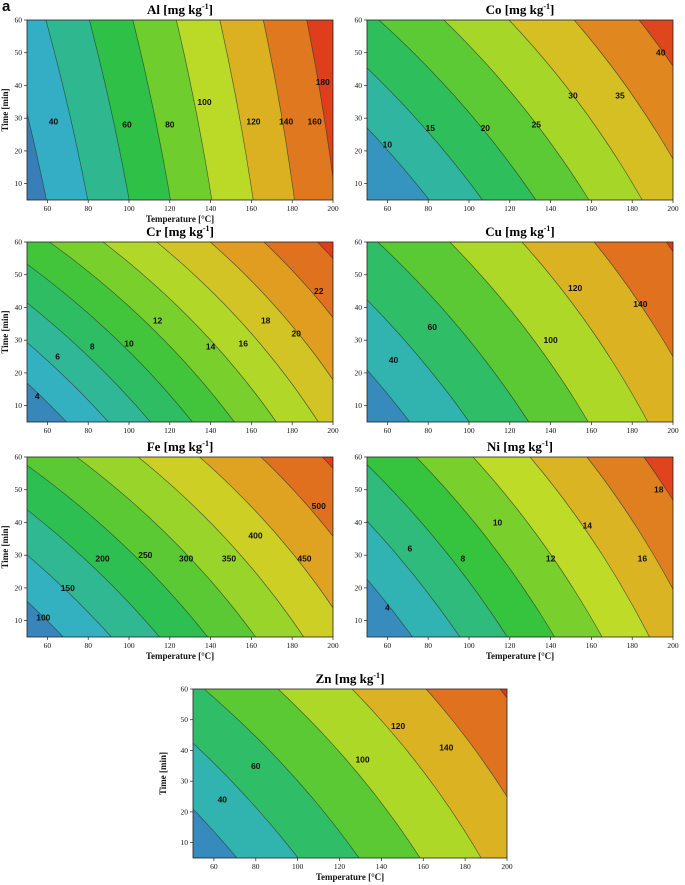 The image size is (685, 885). What do you see at coordinates (19, 620) in the screenshot?
I see `fe-y-tick-label: 10` at bounding box center [19, 620].